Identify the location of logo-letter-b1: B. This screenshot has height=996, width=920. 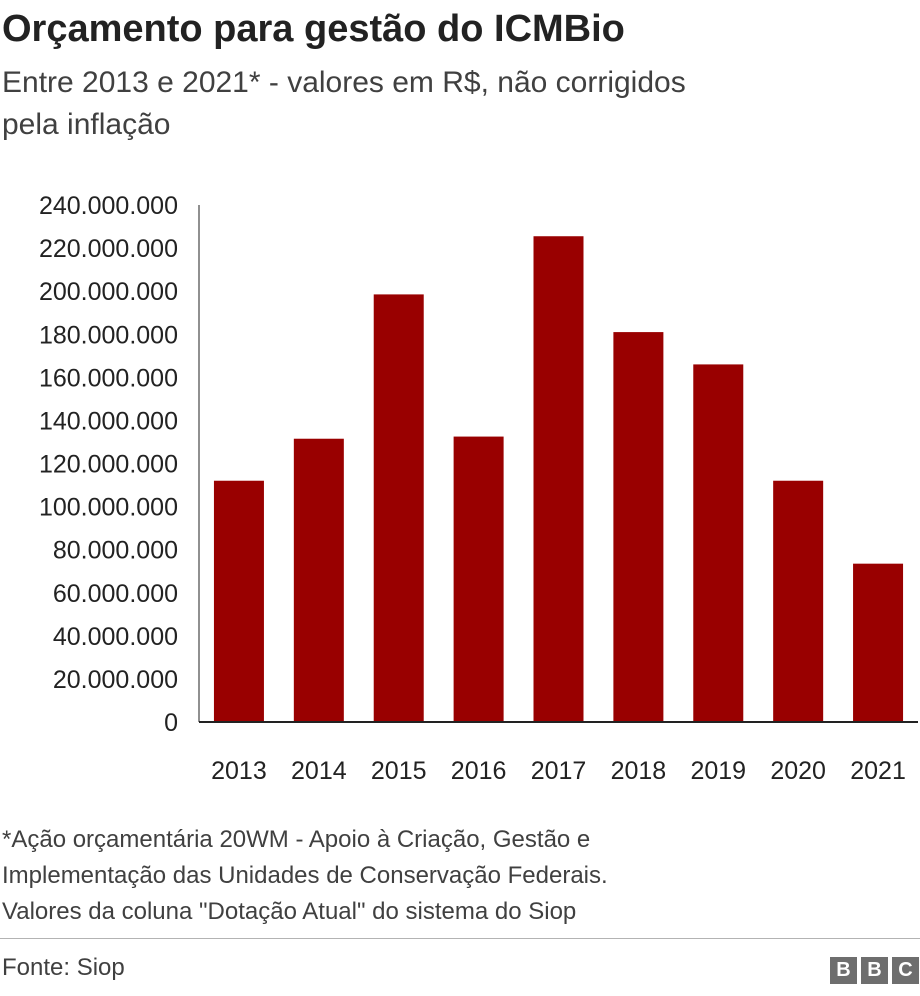
(843, 970).